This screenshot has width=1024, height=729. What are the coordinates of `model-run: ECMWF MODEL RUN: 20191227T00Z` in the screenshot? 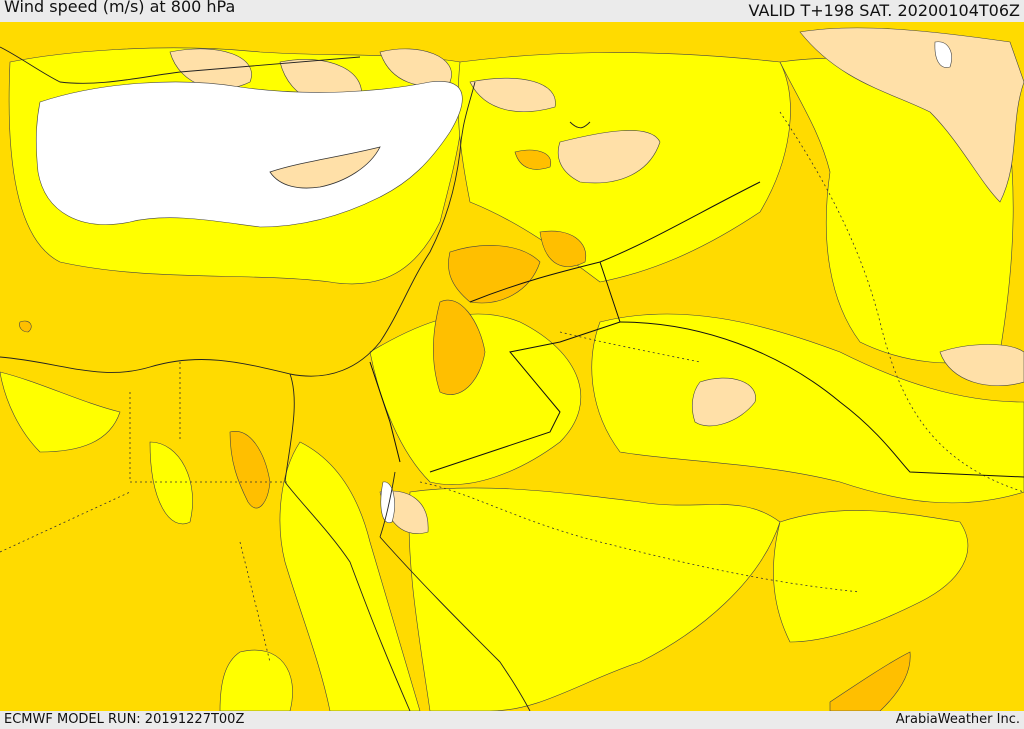 It's located at (124, 719).